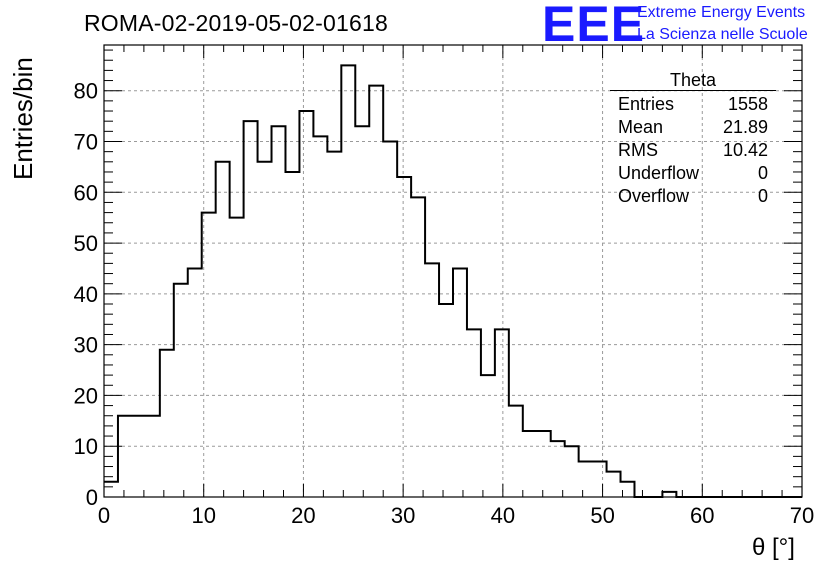 The height and width of the screenshot is (572, 836). I want to click on x-tick-label: 30, so click(403, 515).